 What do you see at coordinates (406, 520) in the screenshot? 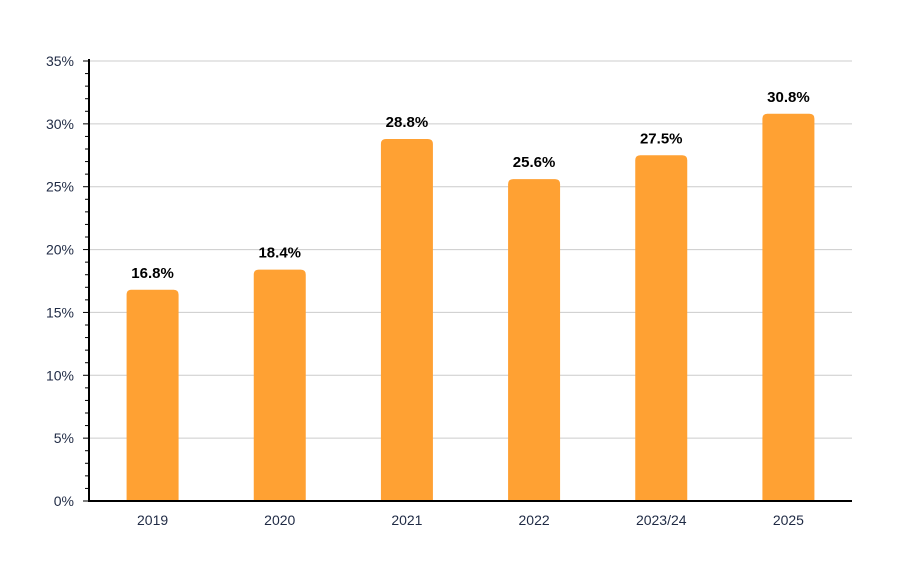
I see `x-tick-label: 2021` at bounding box center [406, 520].